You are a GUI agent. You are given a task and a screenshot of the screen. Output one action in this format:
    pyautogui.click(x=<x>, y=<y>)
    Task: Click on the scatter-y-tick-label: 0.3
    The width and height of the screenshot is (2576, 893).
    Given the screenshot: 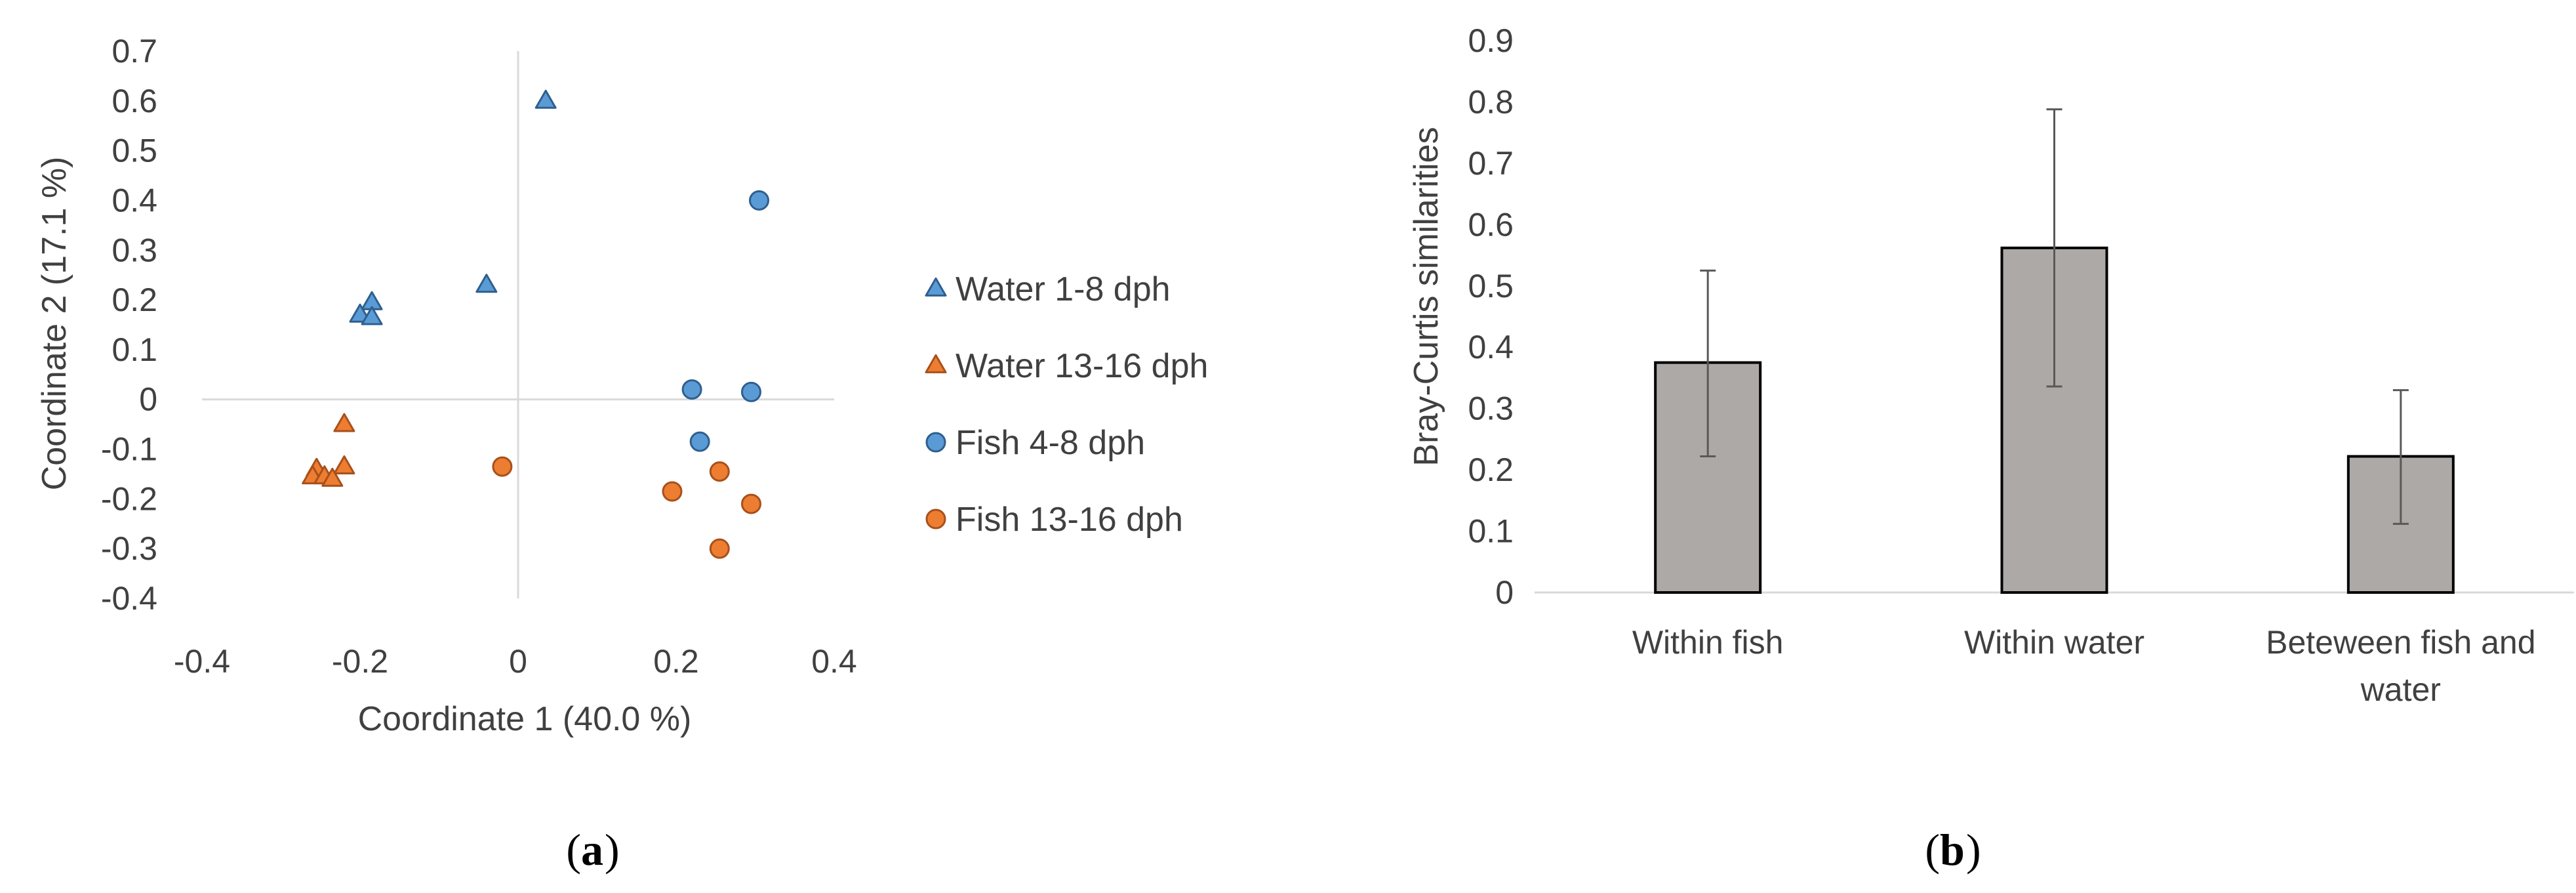 What is the action you would take?
    pyautogui.click(x=134, y=250)
    